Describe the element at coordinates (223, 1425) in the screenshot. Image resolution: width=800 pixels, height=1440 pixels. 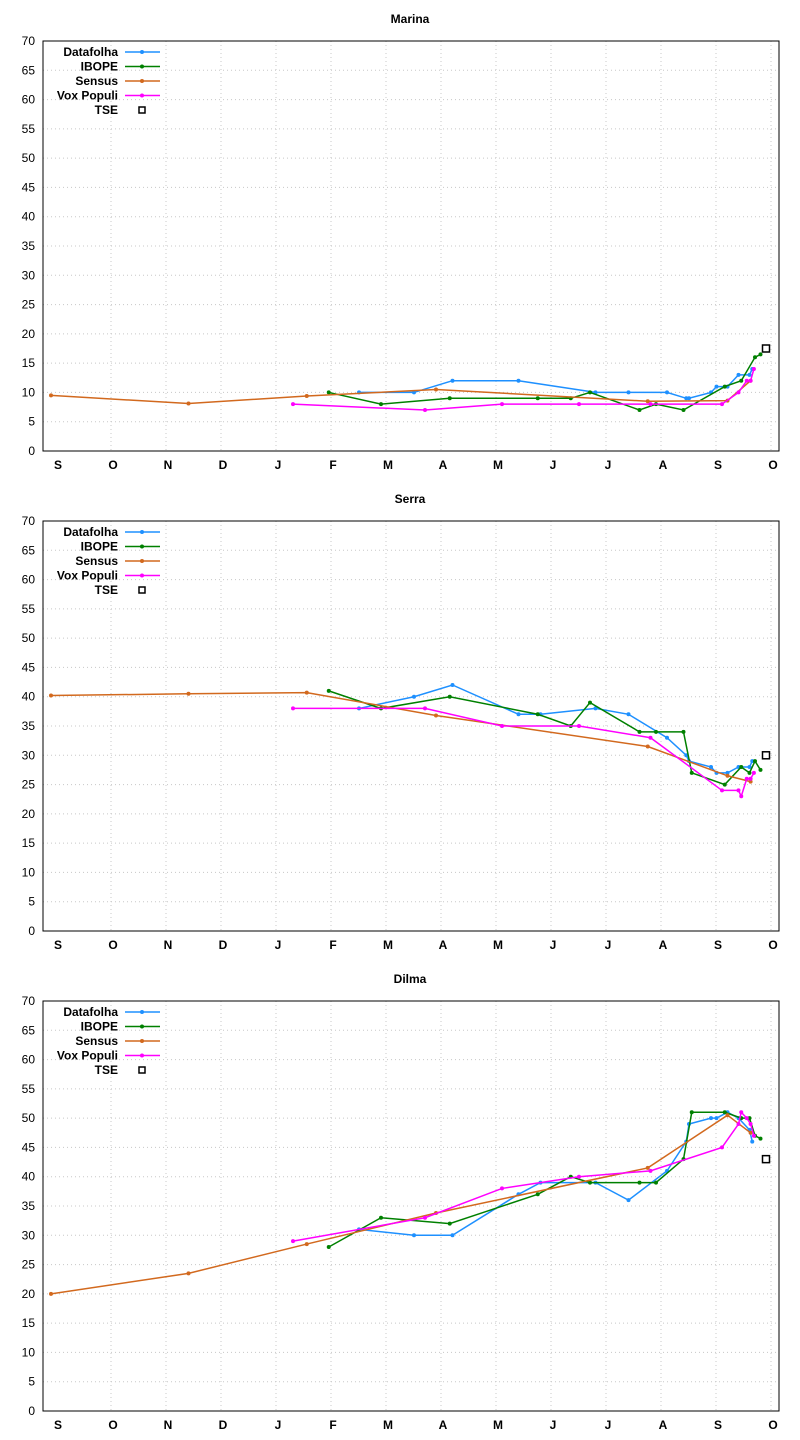
I see `x-tick-label: D` at that location.